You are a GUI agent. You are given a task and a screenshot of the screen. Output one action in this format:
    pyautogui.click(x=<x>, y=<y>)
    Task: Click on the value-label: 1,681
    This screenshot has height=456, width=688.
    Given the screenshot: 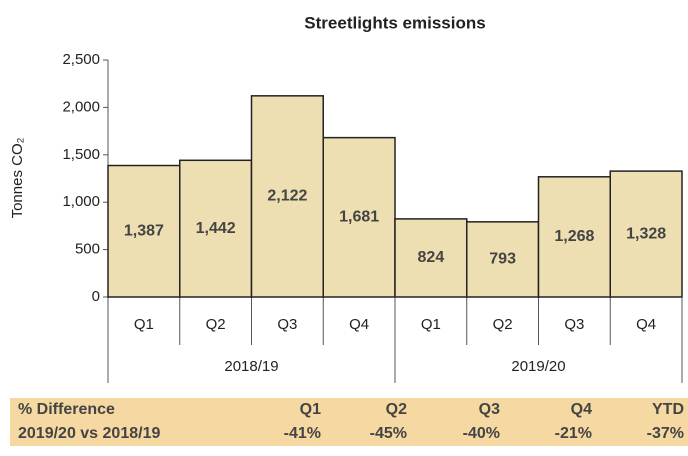 What is the action you would take?
    pyautogui.click(x=359, y=217)
    